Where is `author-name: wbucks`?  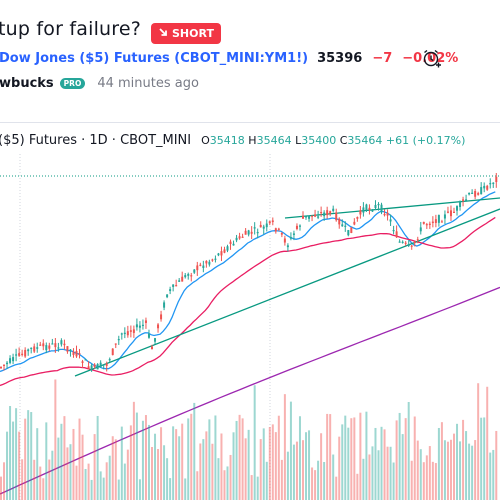 author-name: wbucks is located at coordinates (27, 83).